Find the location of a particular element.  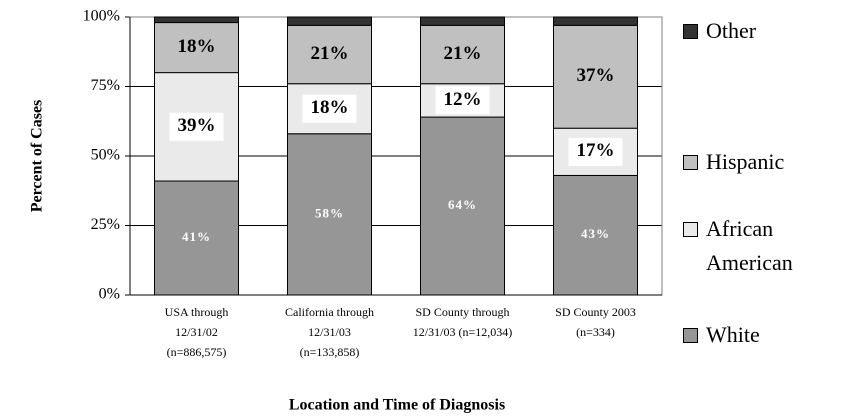

data-label: 41% is located at coordinates (196, 236).